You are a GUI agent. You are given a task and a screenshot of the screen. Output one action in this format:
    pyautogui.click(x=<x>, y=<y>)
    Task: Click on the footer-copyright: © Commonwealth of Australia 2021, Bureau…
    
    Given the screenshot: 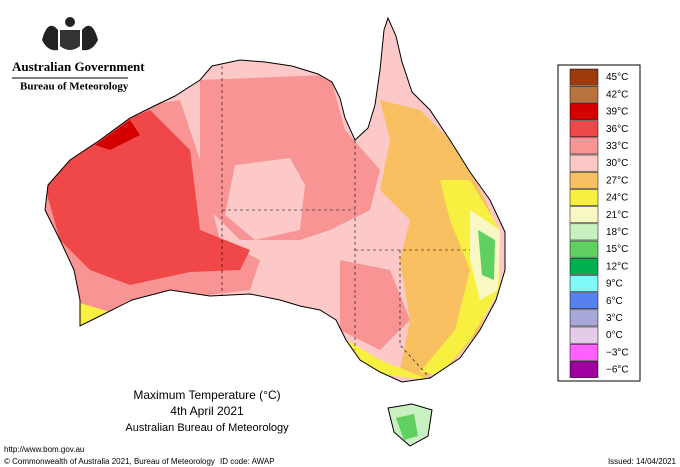 What is the action you would take?
    pyautogui.click(x=109, y=461)
    